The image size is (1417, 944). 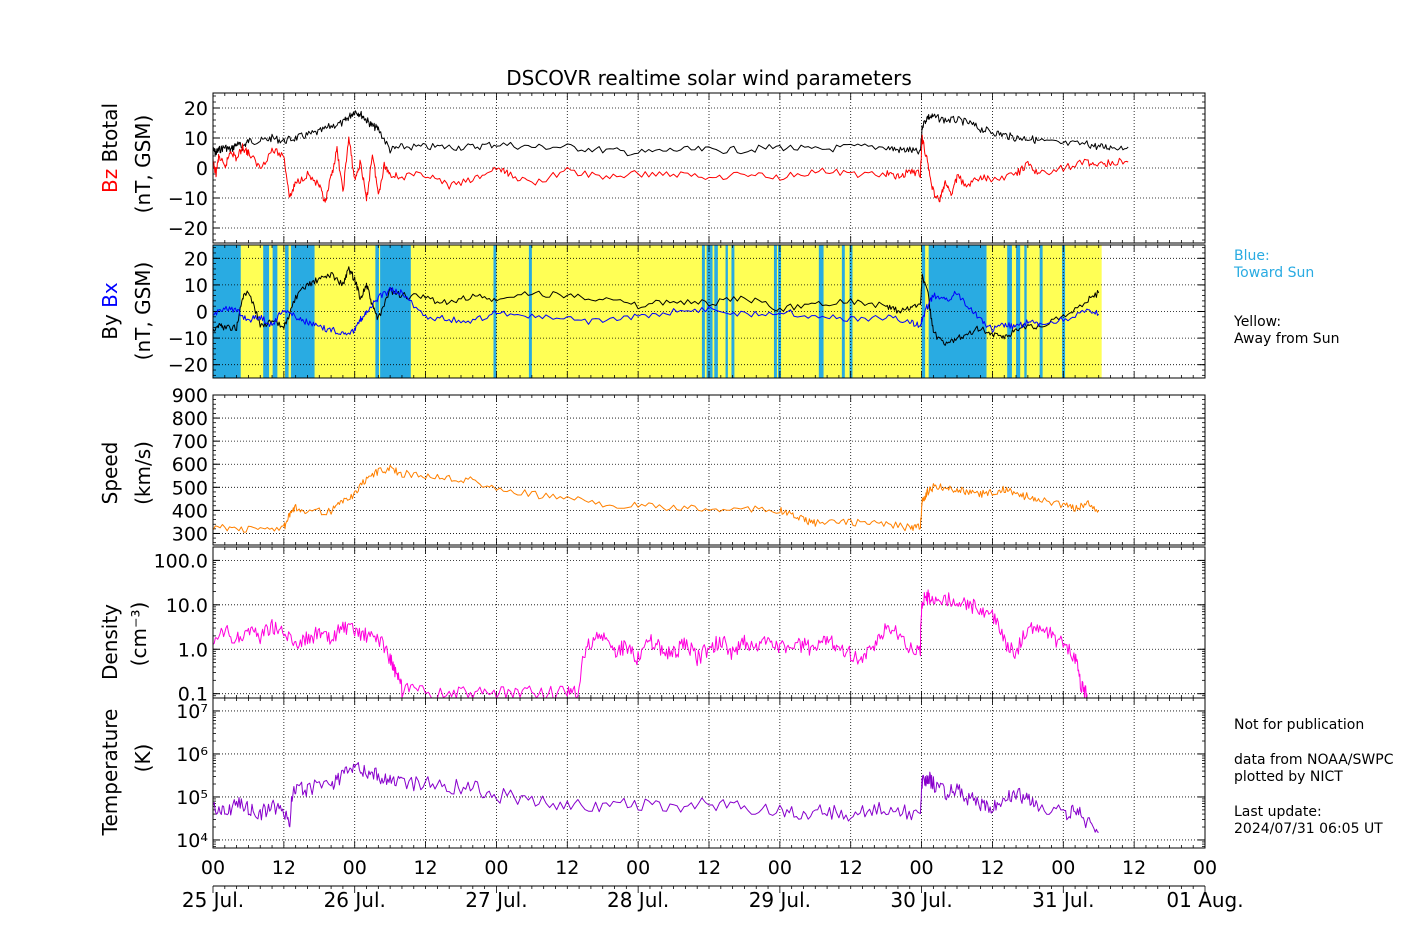 I want to click on series-line-btotal, so click(x=670, y=133).